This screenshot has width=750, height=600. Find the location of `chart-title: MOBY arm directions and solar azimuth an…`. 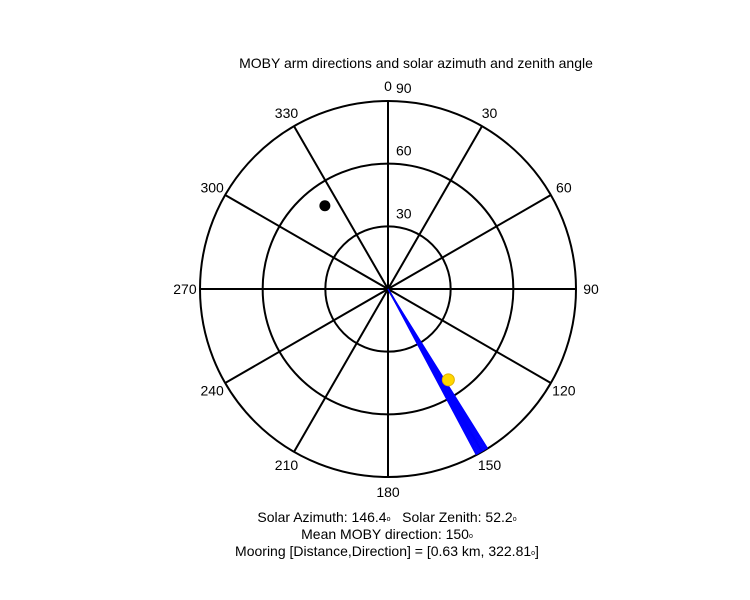

chart-title: MOBY arm directions and solar azimuth an… is located at coordinates (416, 63).